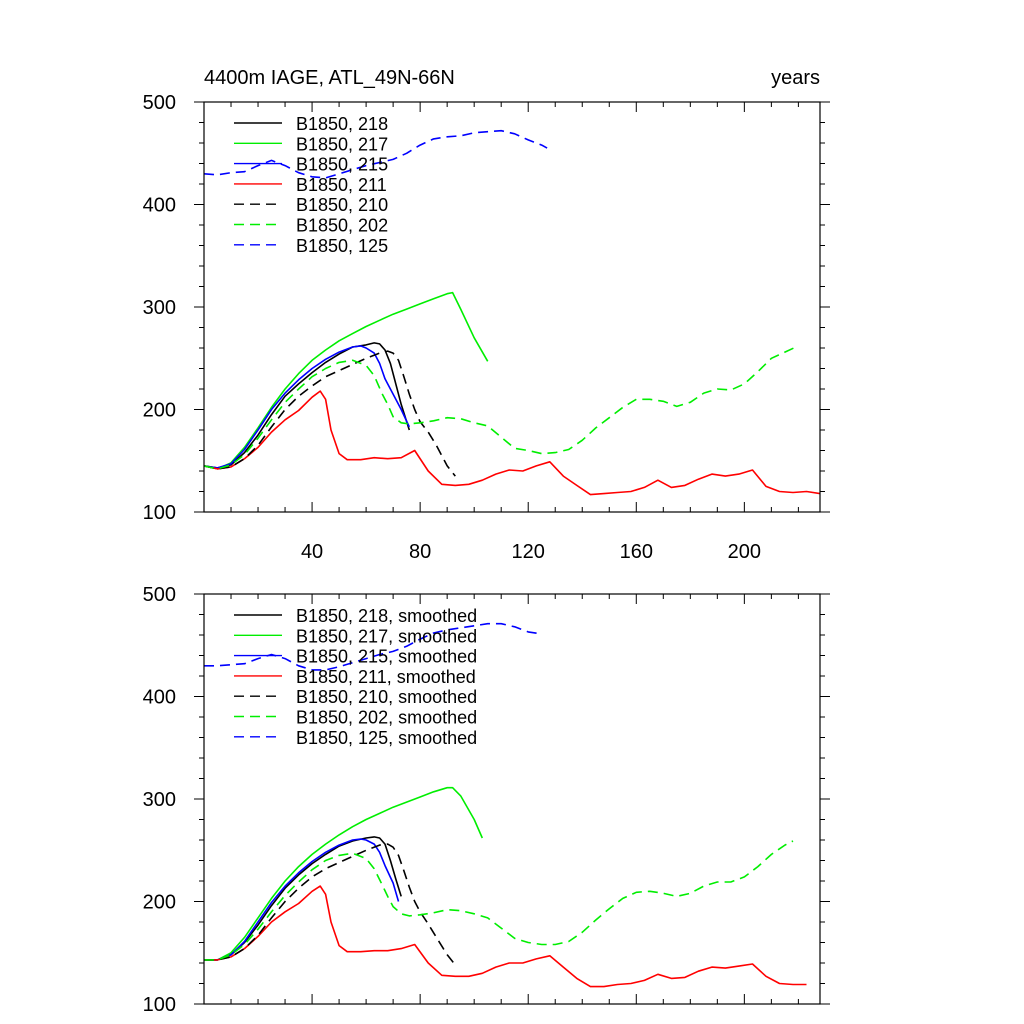 The width and height of the screenshot is (1024, 1024). What do you see at coordinates (528, 552) in the screenshot?
I see `x-tick-label: 120` at bounding box center [528, 552].